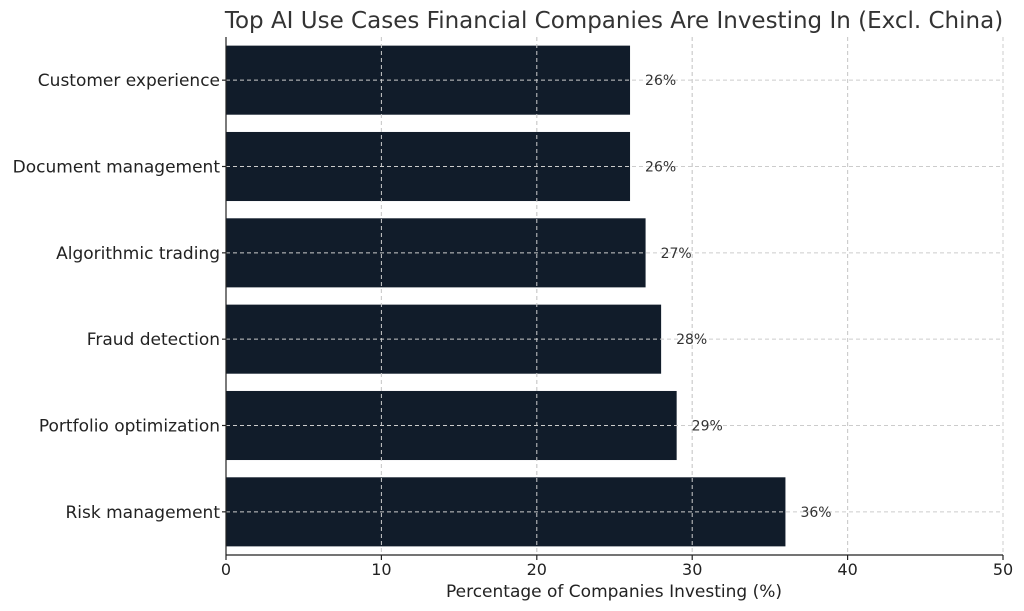 Image resolution: width=1024 pixels, height=611 pixels. I want to click on x-tick-label: 10, so click(381, 569).